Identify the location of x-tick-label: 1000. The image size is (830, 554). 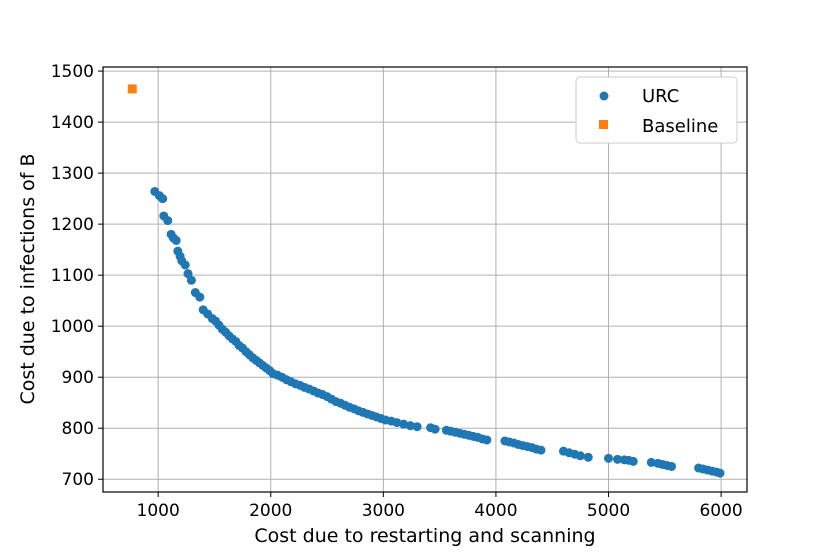
(158, 511).